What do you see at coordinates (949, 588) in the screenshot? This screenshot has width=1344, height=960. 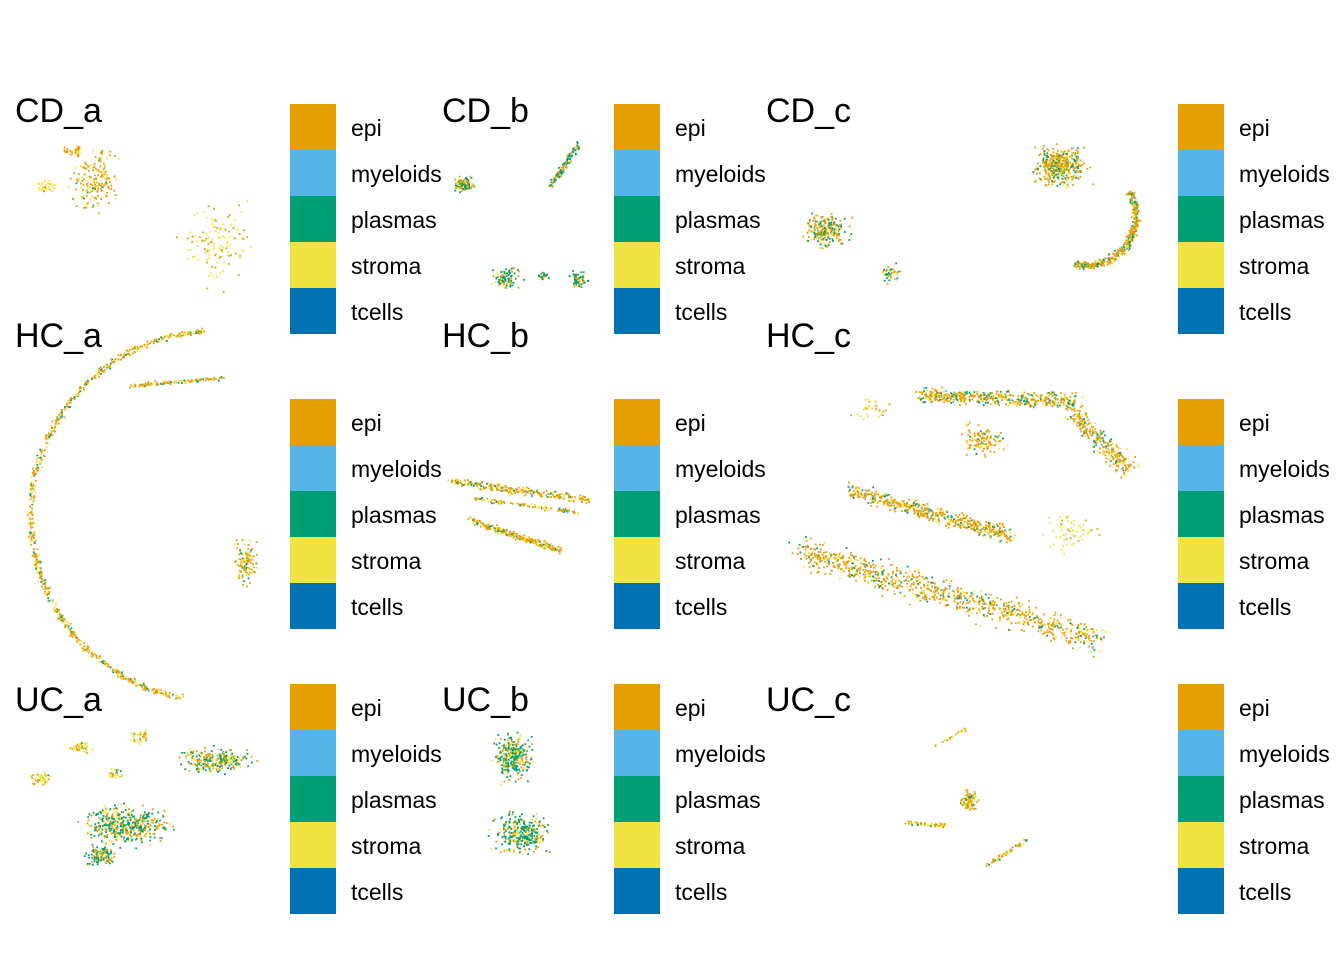 I see `point-myeloids` at bounding box center [949, 588].